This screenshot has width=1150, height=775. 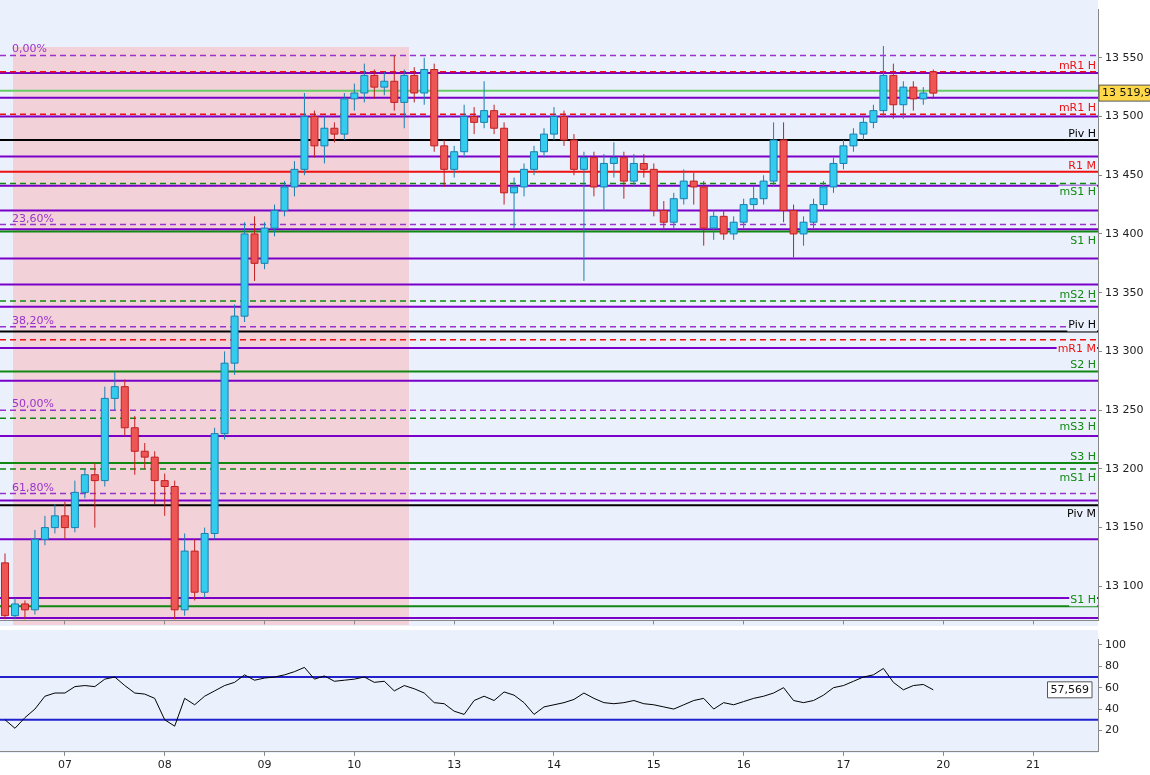 I want to click on text: 13 519,9, so click(x=1126, y=93).